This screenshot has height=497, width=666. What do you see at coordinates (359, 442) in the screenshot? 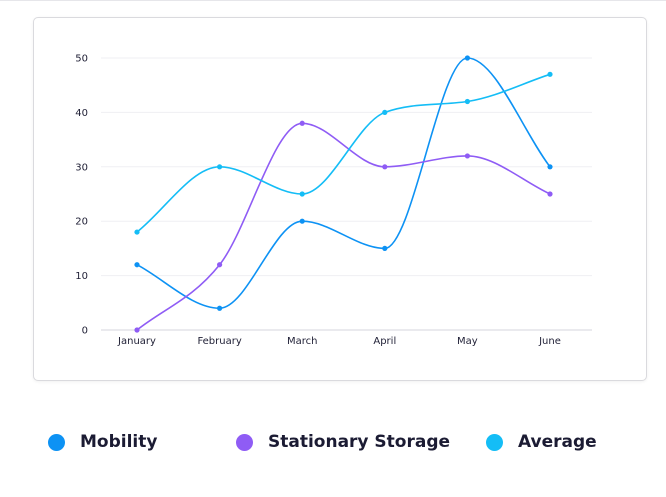
I see `legend-label-stationary-storage: Stationary Storage` at bounding box center [359, 442].